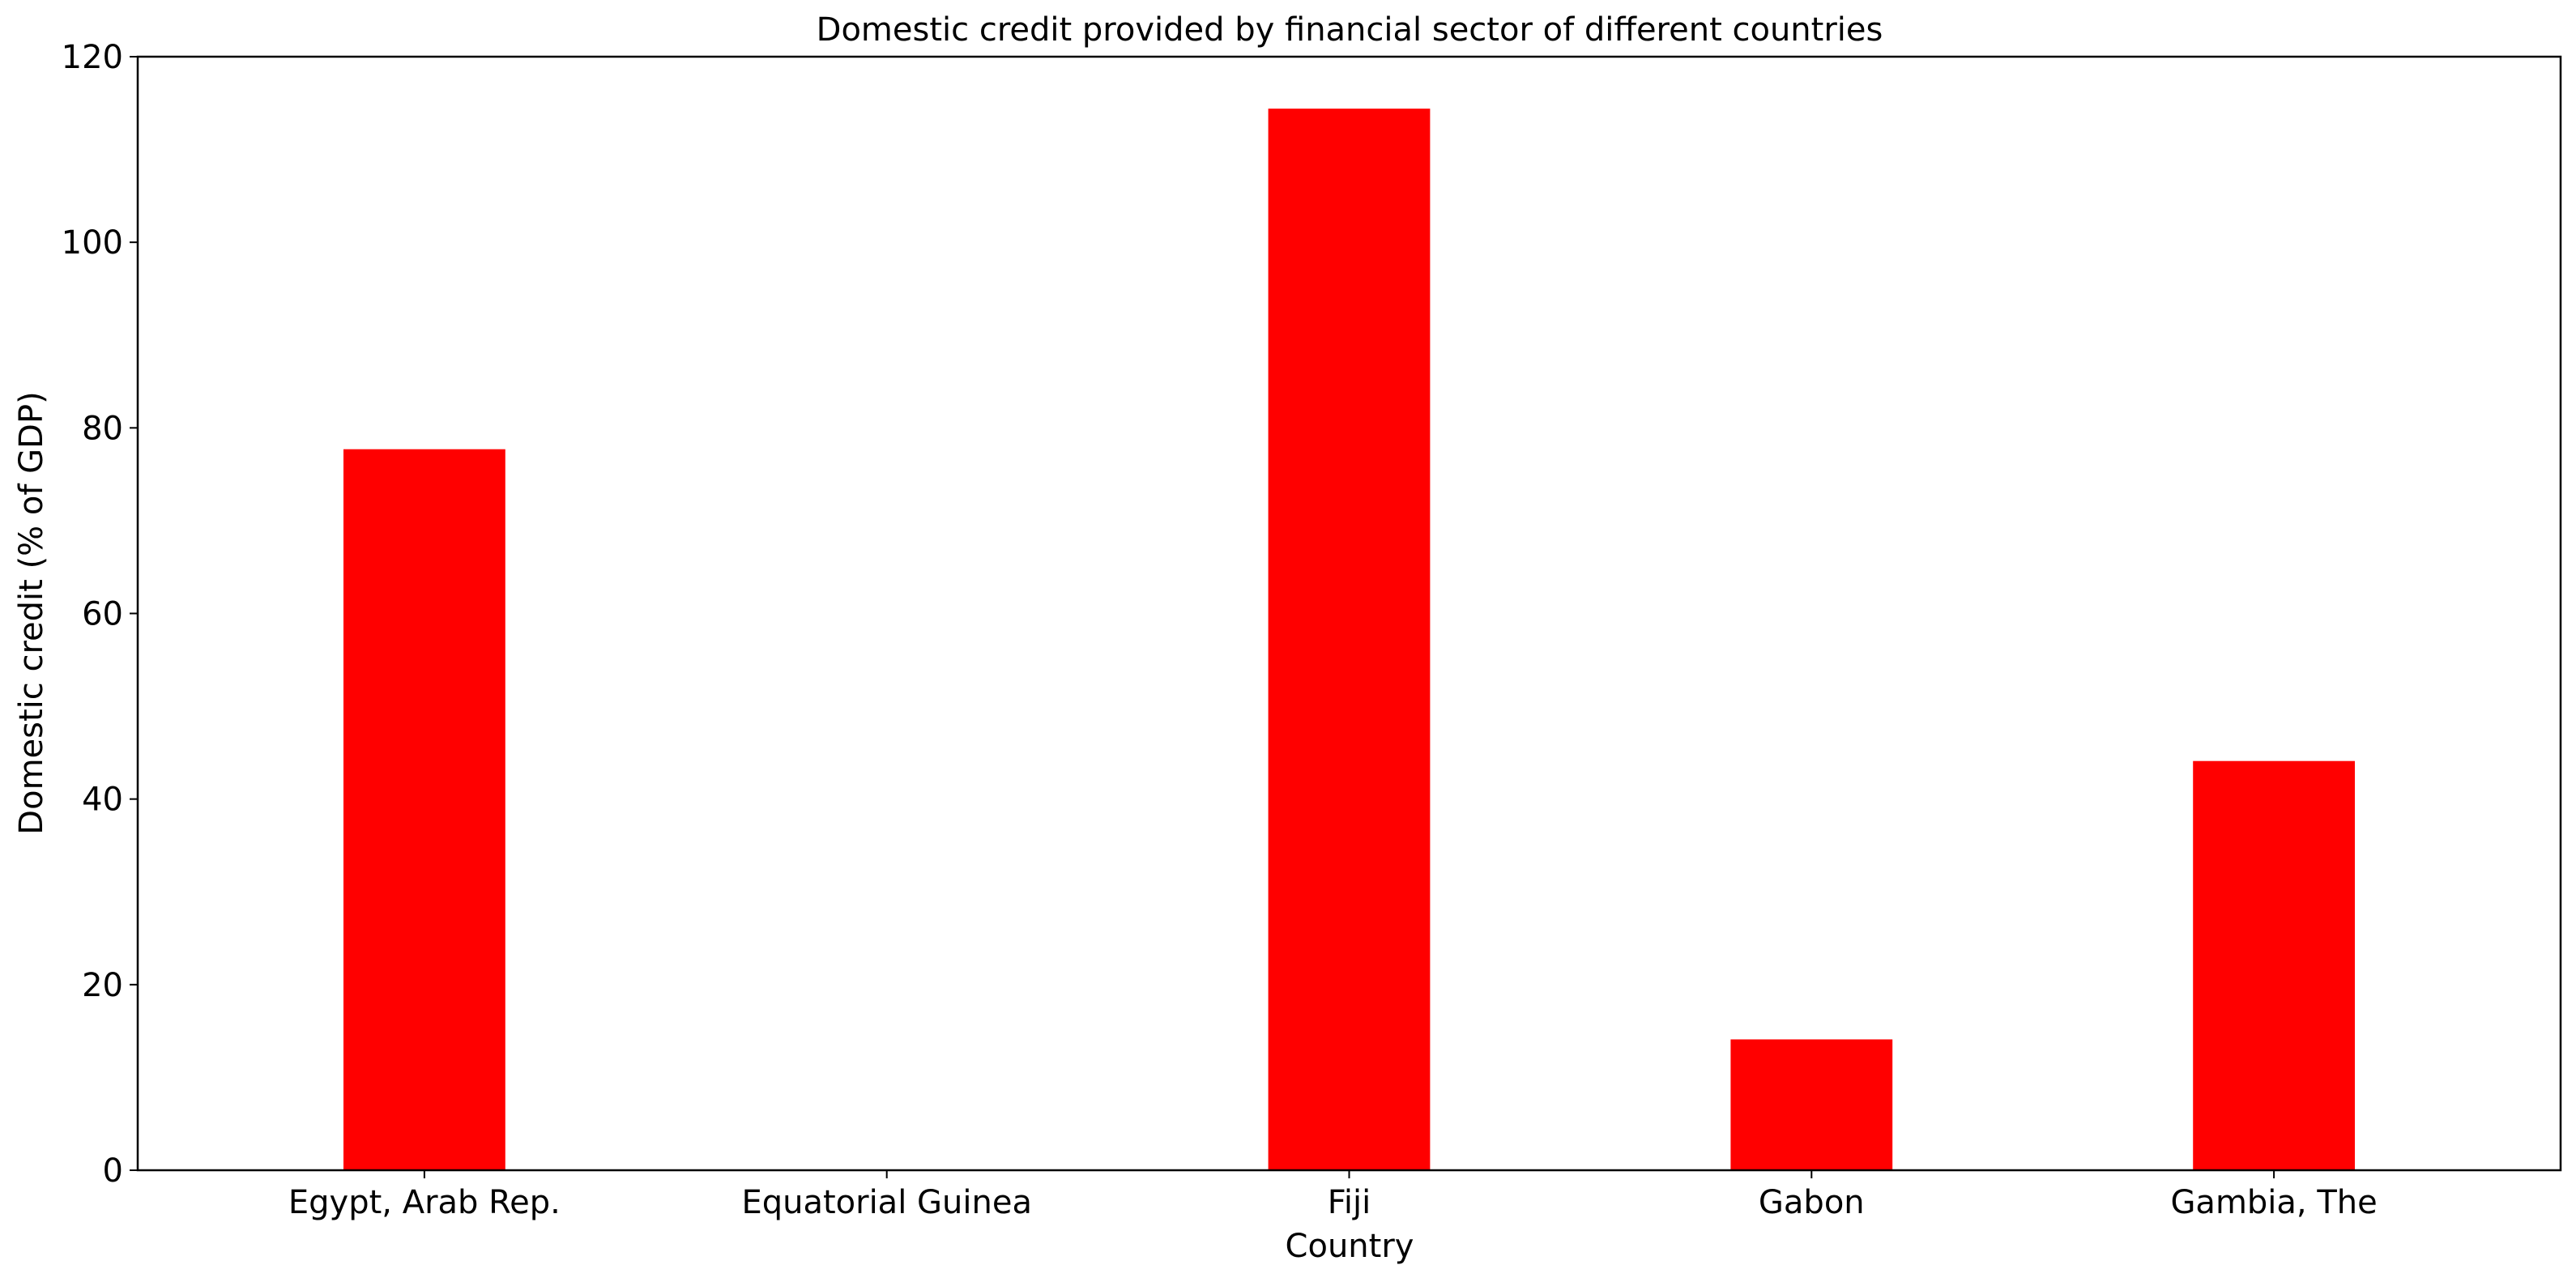  What do you see at coordinates (2274, 1202) in the screenshot?
I see `x-tick-label: Gambia, The` at bounding box center [2274, 1202].